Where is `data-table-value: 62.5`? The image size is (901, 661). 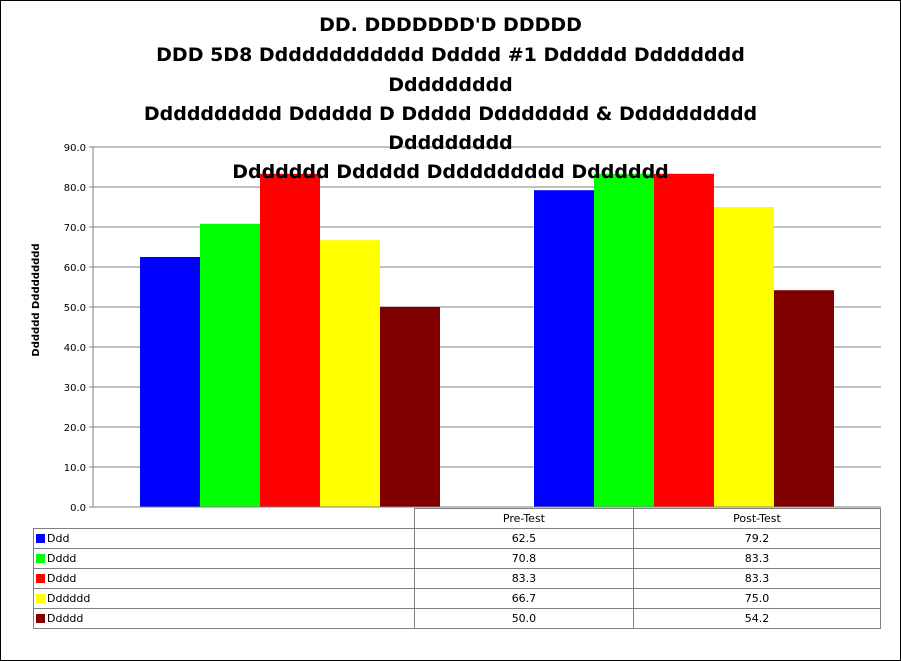
data-table-value: 62.5 is located at coordinates (523, 538).